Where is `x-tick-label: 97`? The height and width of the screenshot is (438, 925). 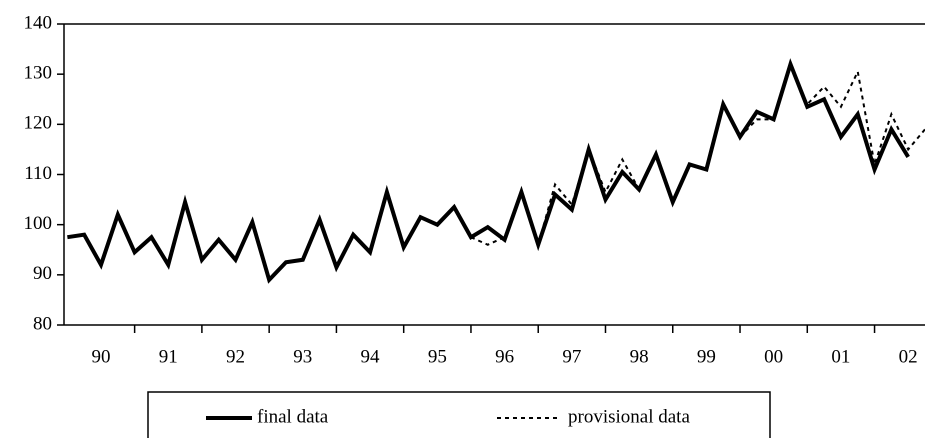
x-tick-label: 97 is located at coordinates (571, 356).